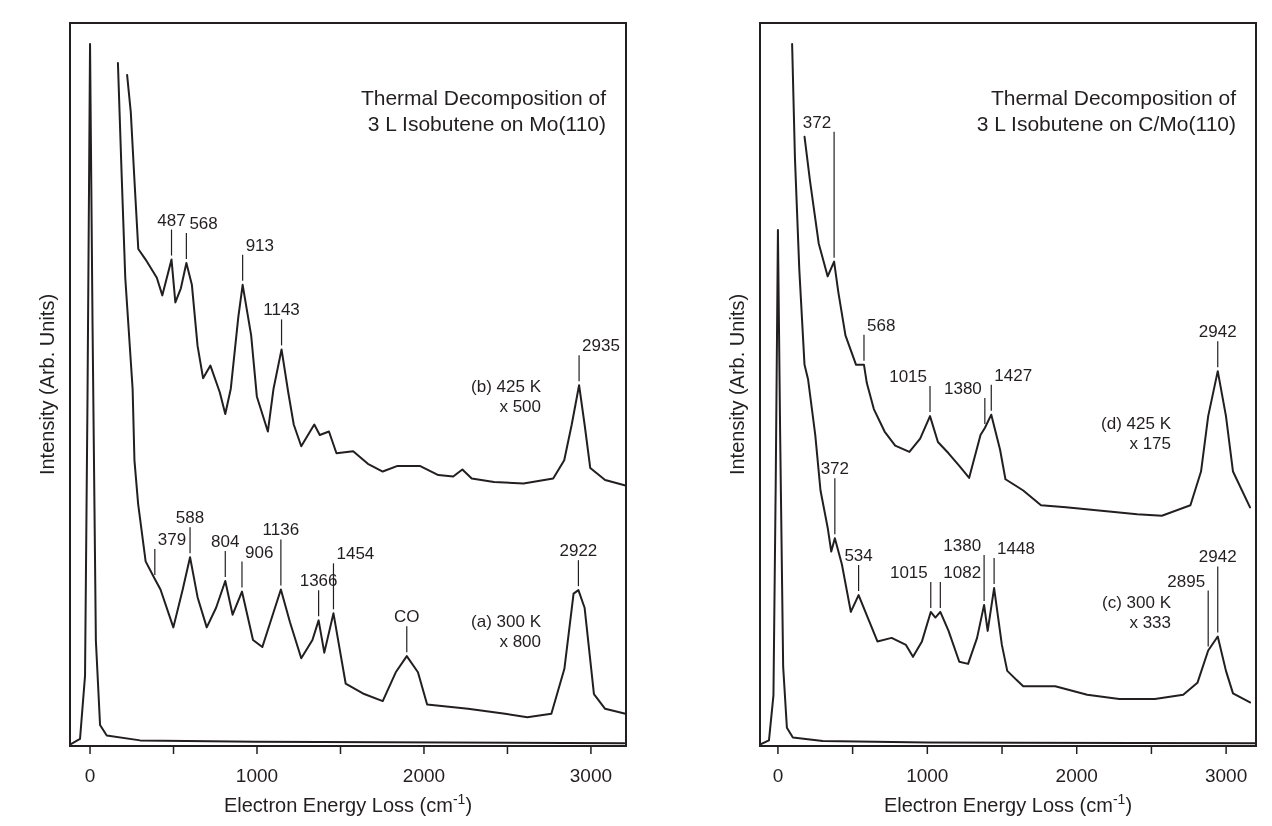 The image size is (1272, 826). I want to click on annotation: 913, so click(260, 245).